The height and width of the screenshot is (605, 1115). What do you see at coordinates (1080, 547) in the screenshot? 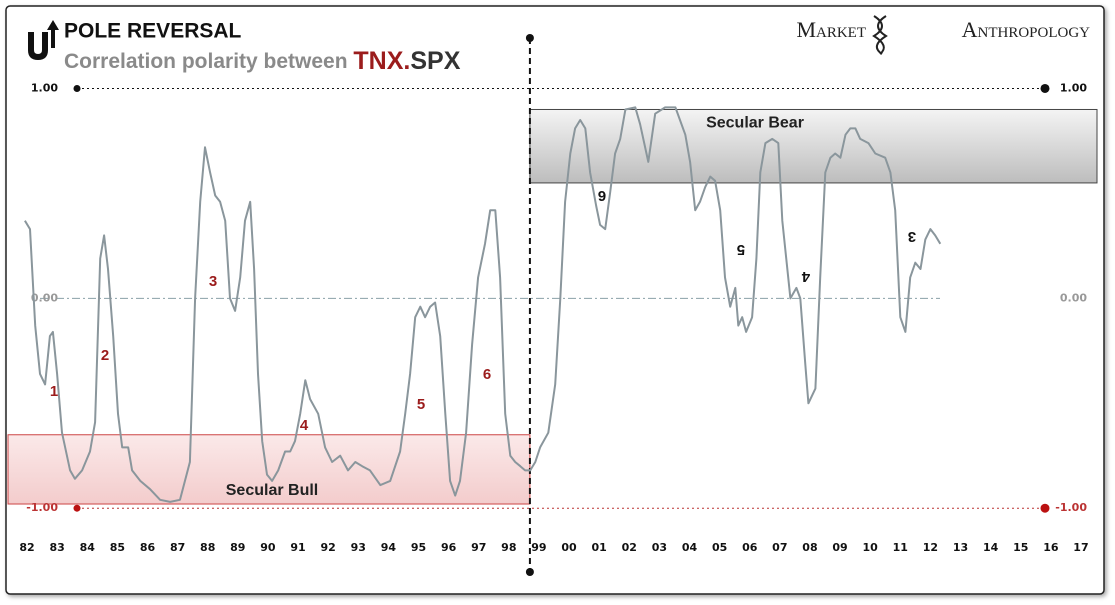
I see `x-tick-label: 17` at bounding box center [1080, 547].